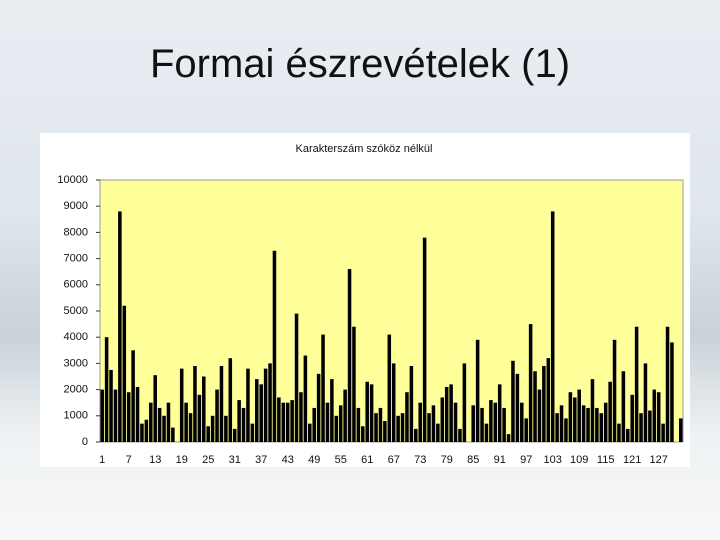 Image resolution: width=720 pixels, height=540 pixels. Describe the element at coordinates (261, 460) in the screenshot. I see `x-tick-label: 37` at that location.